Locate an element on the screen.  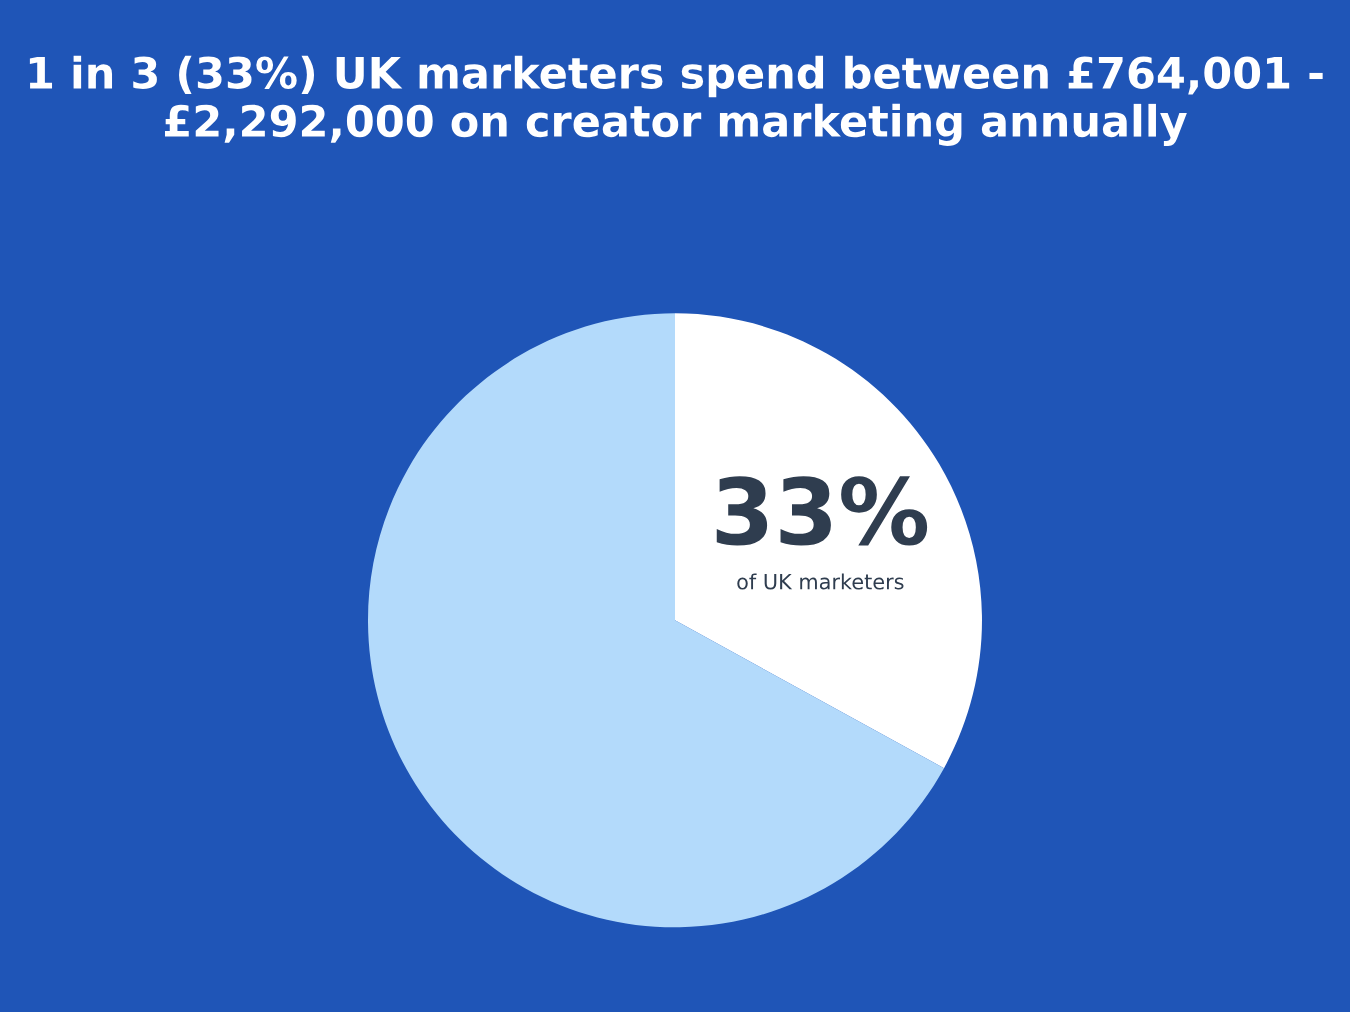
slice-label: of UK marketers is located at coordinates (820, 581).